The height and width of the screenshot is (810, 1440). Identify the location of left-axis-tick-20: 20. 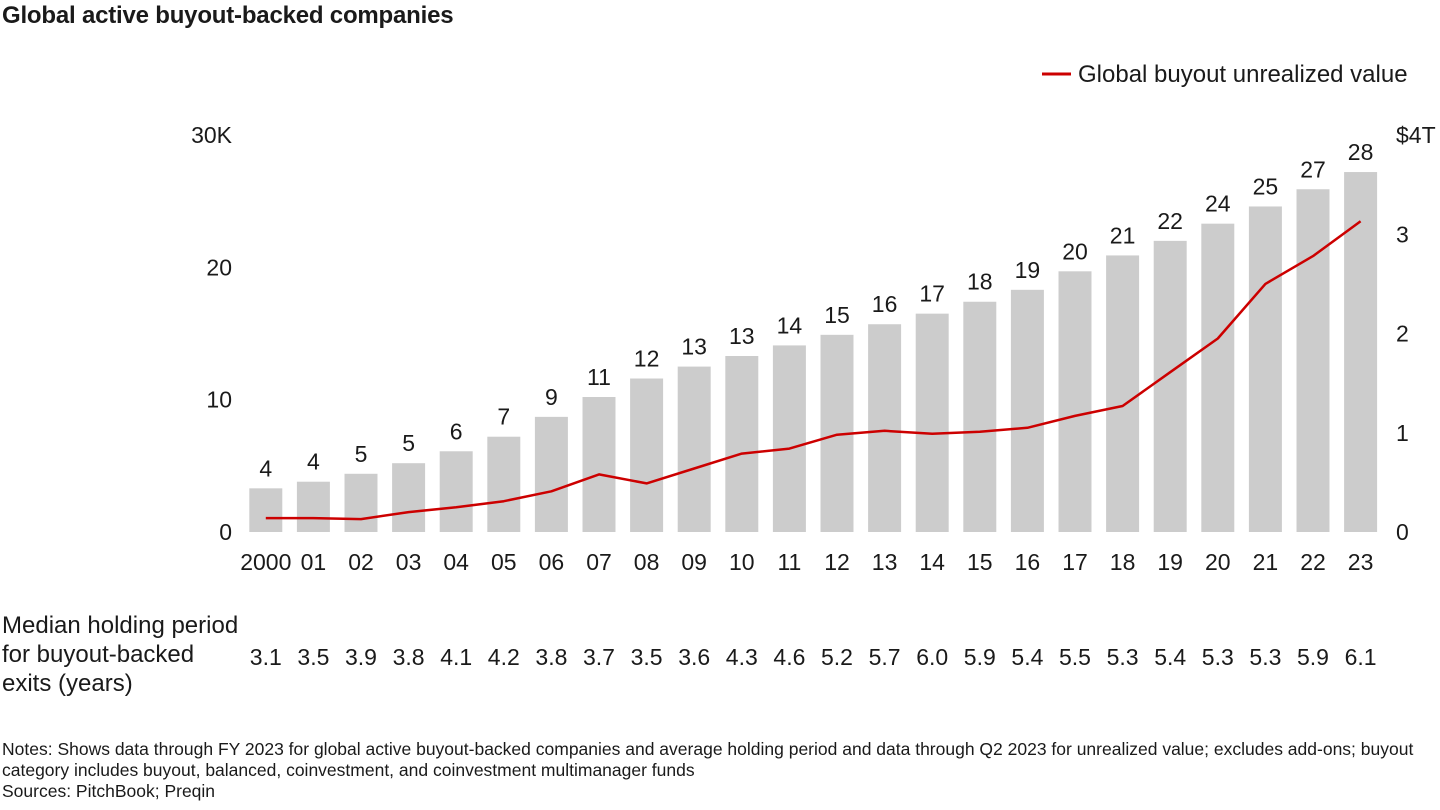
(219, 267).